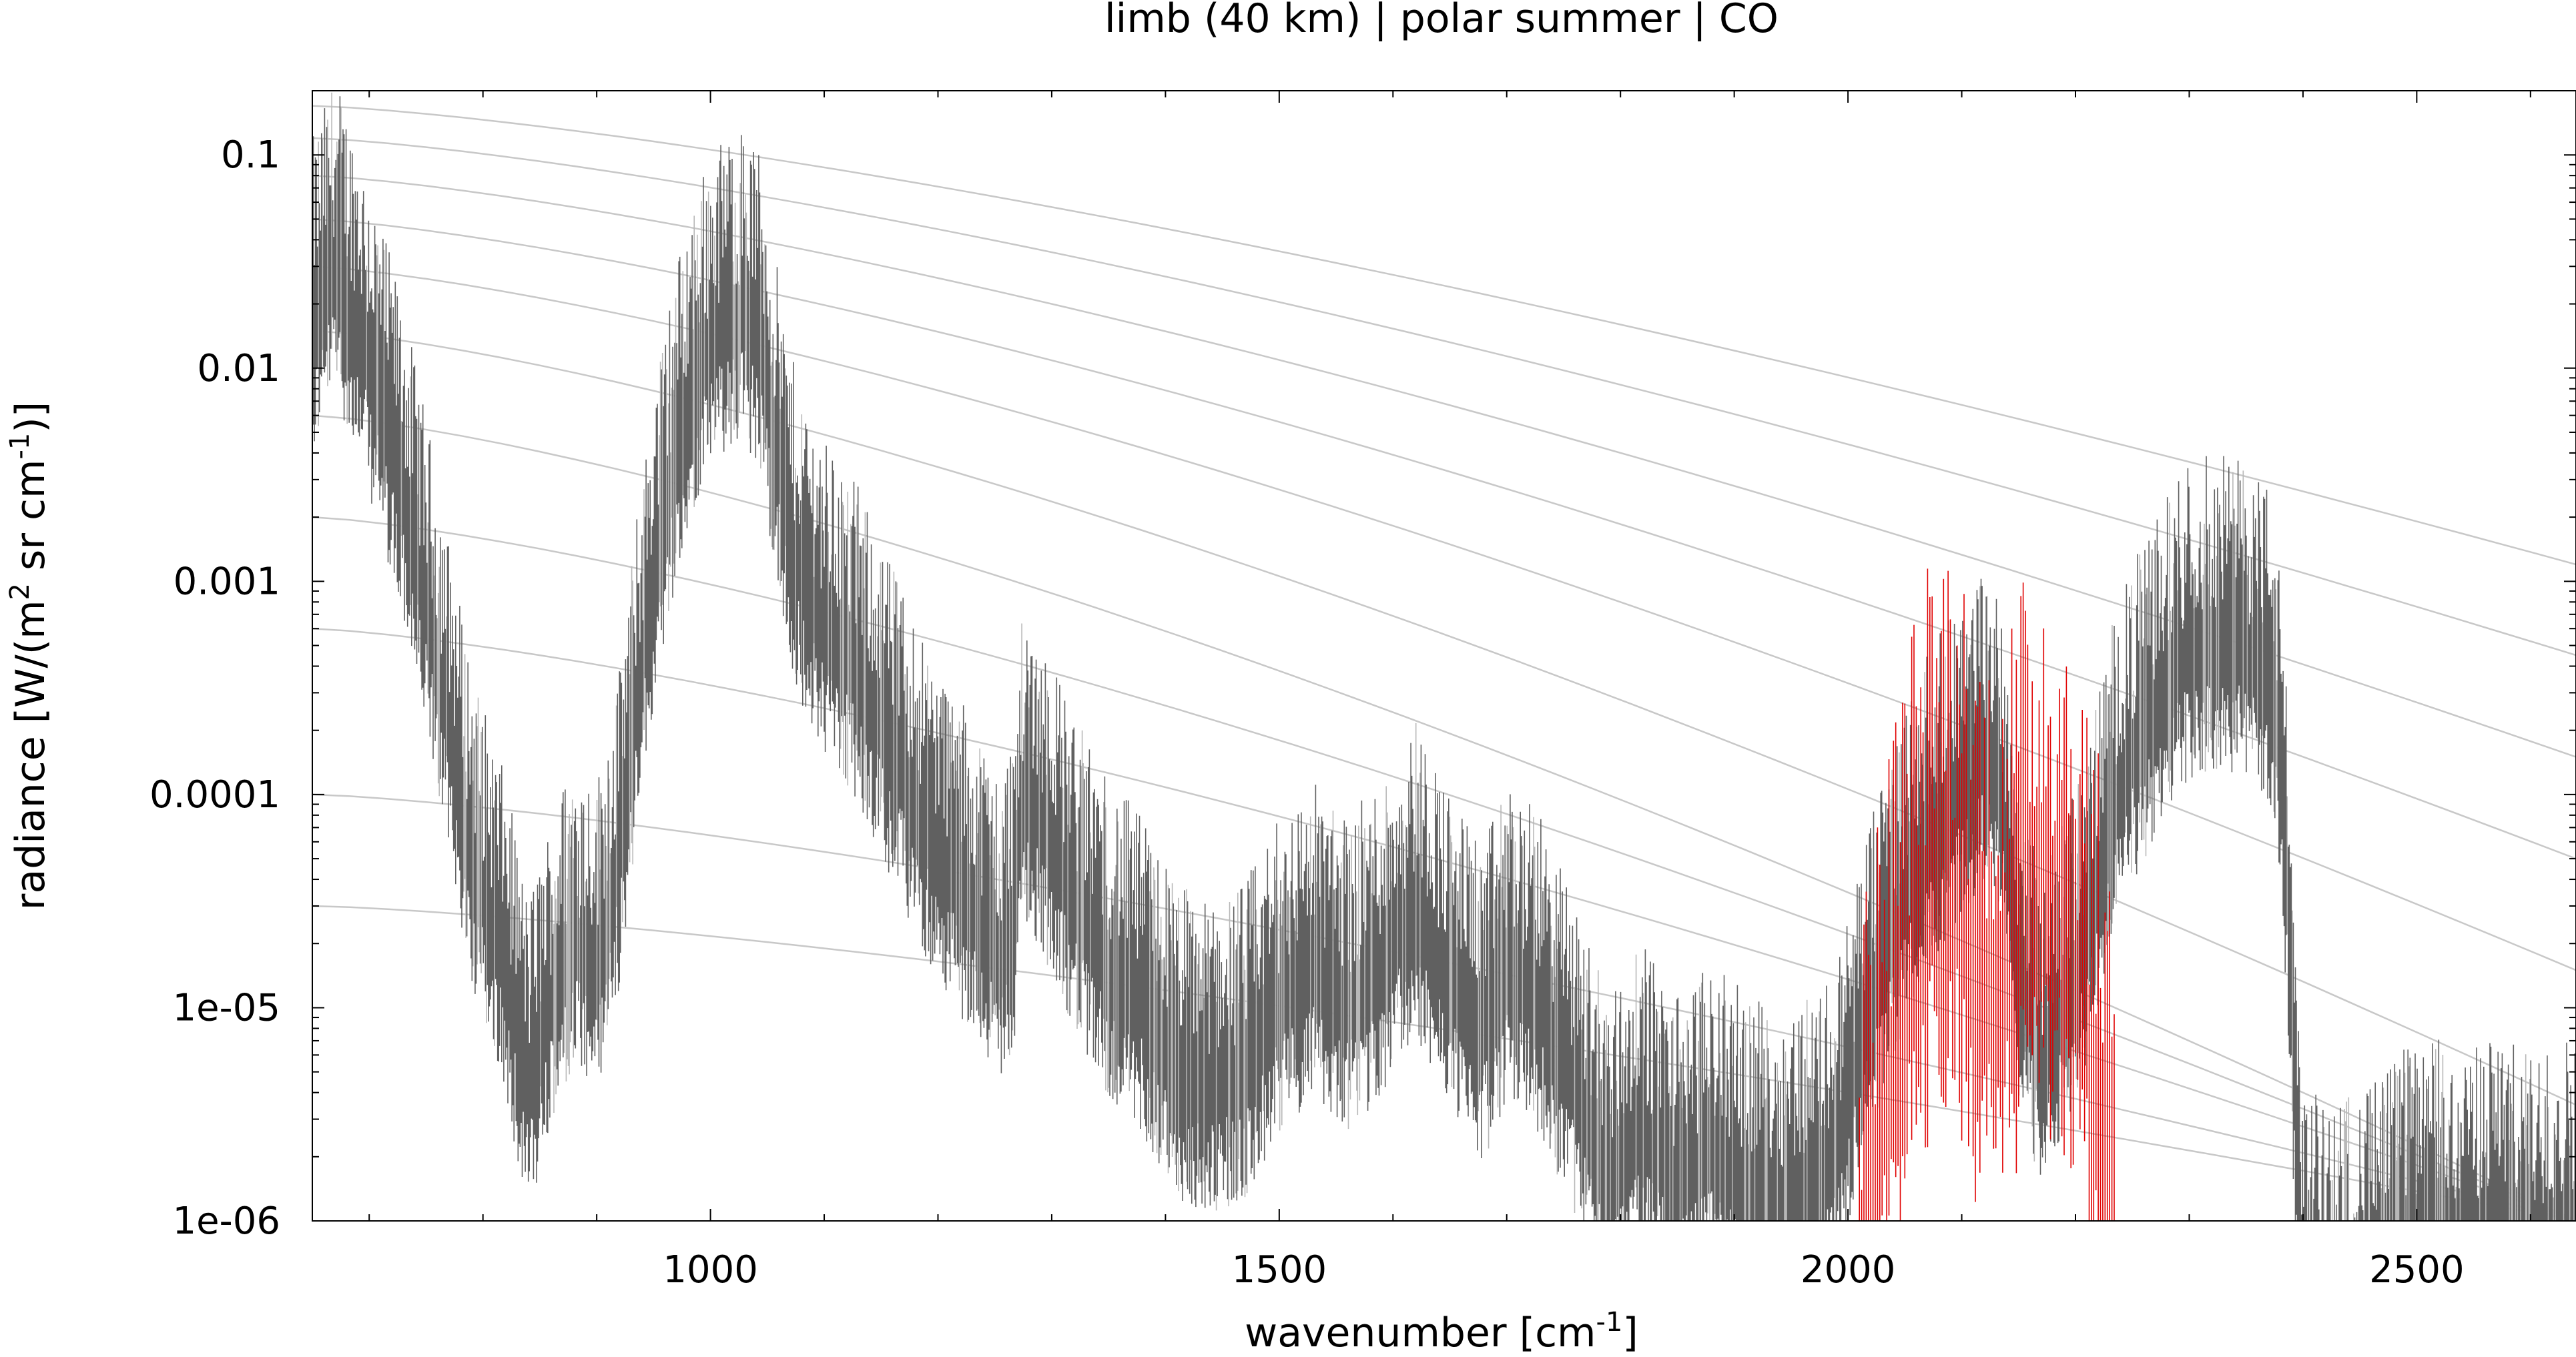 The height and width of the screenshot is (1357, 2576). Describe the element at coordinates (1441, 1331) in the screenshot. I see `x-axis-label: wavenumber [cm-1]` at that location.